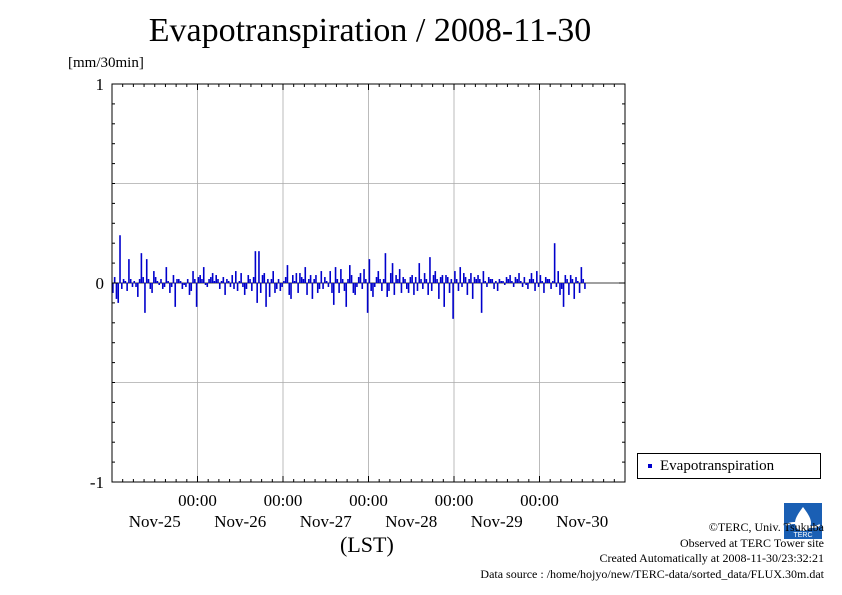 Image resolution: width=842 pixels, height=595 pixels. Describe the element at coordinates (497, 521) in the screenshot. I see `x-tick-day-label: Nov-29` at that location.